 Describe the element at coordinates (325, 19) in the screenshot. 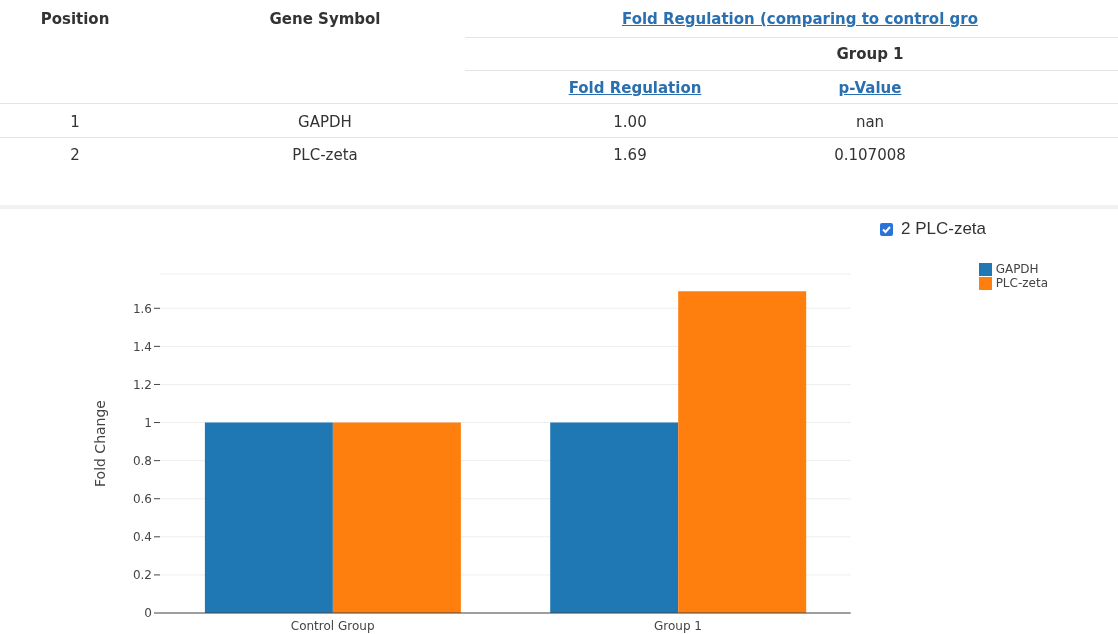

I see `text: Gene Symbol` at that location.